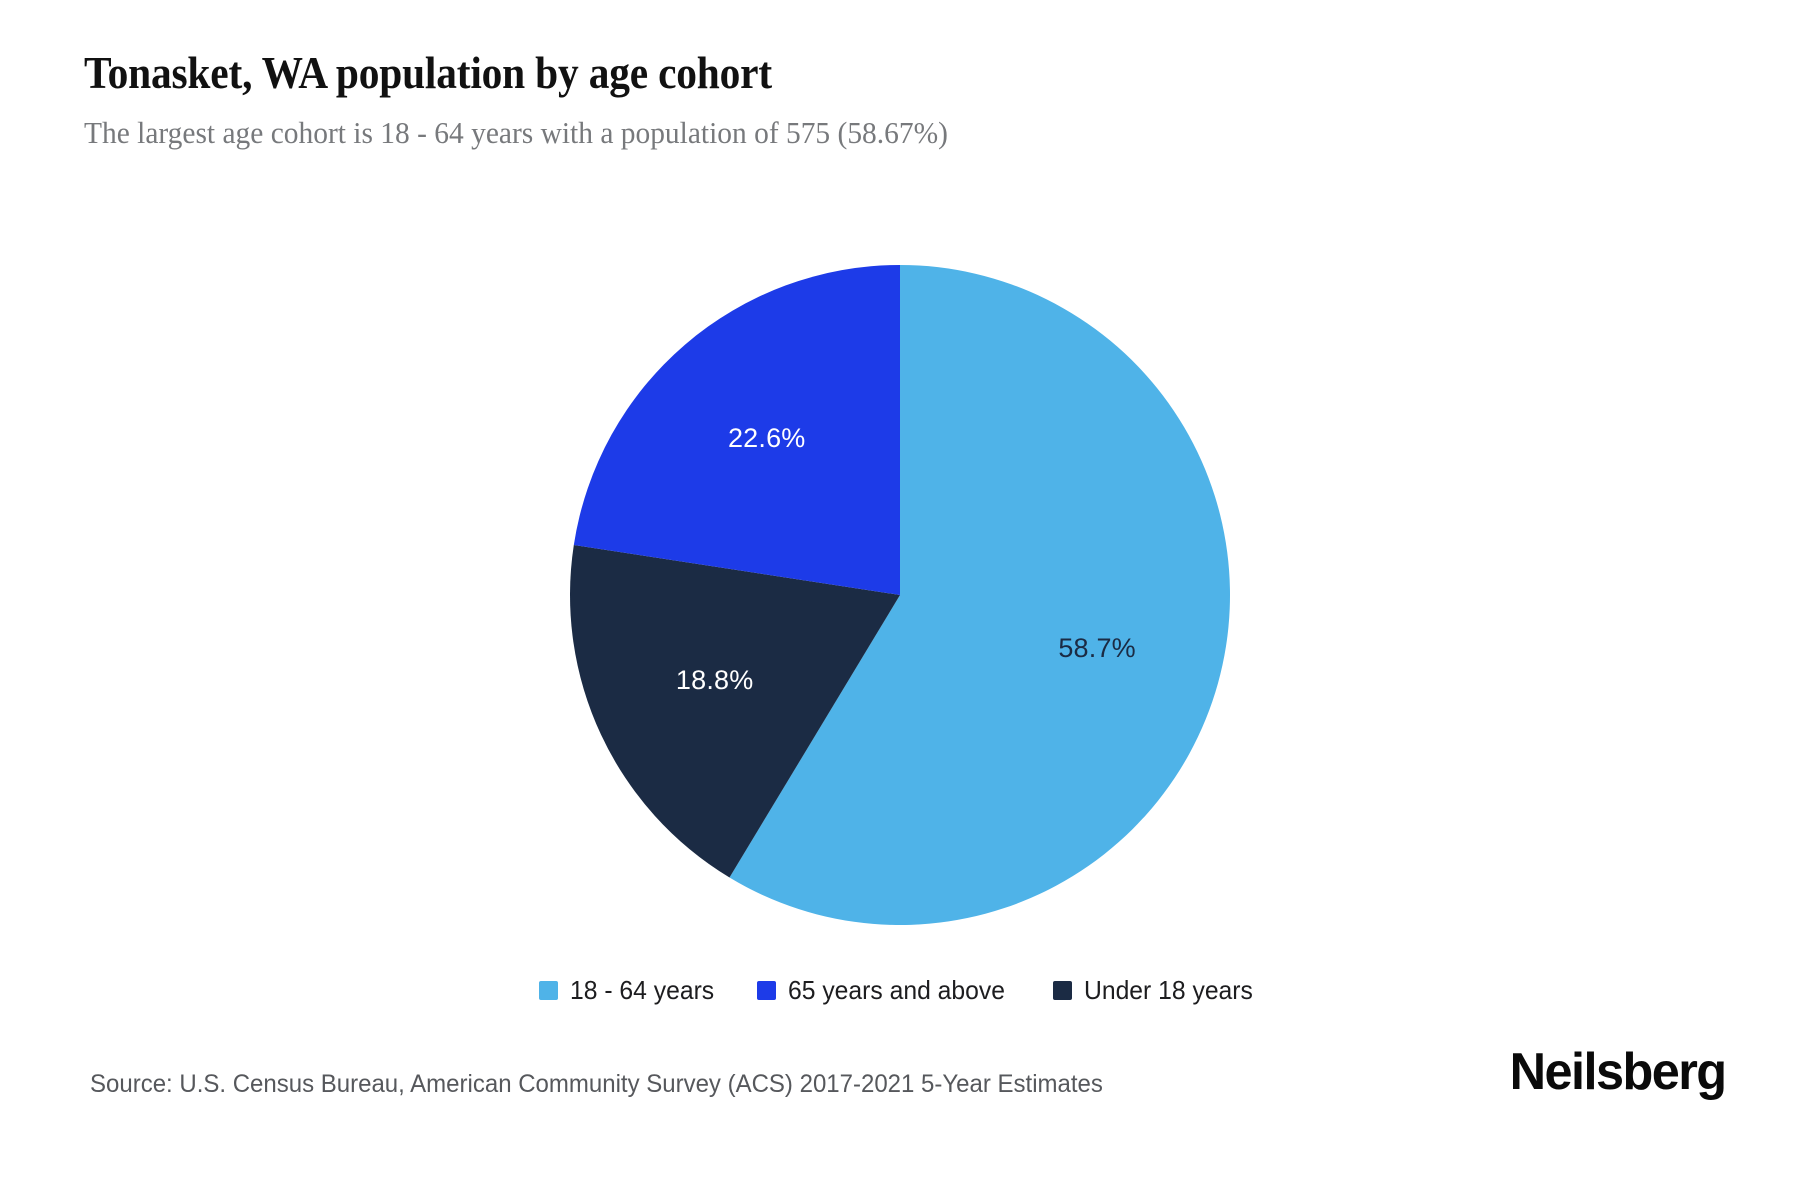  What do you see at coordinates (428, 73) in the screenshot?
I see `page-title: Tonasket, WA population by age cohort` at bounding box center [428, 73].